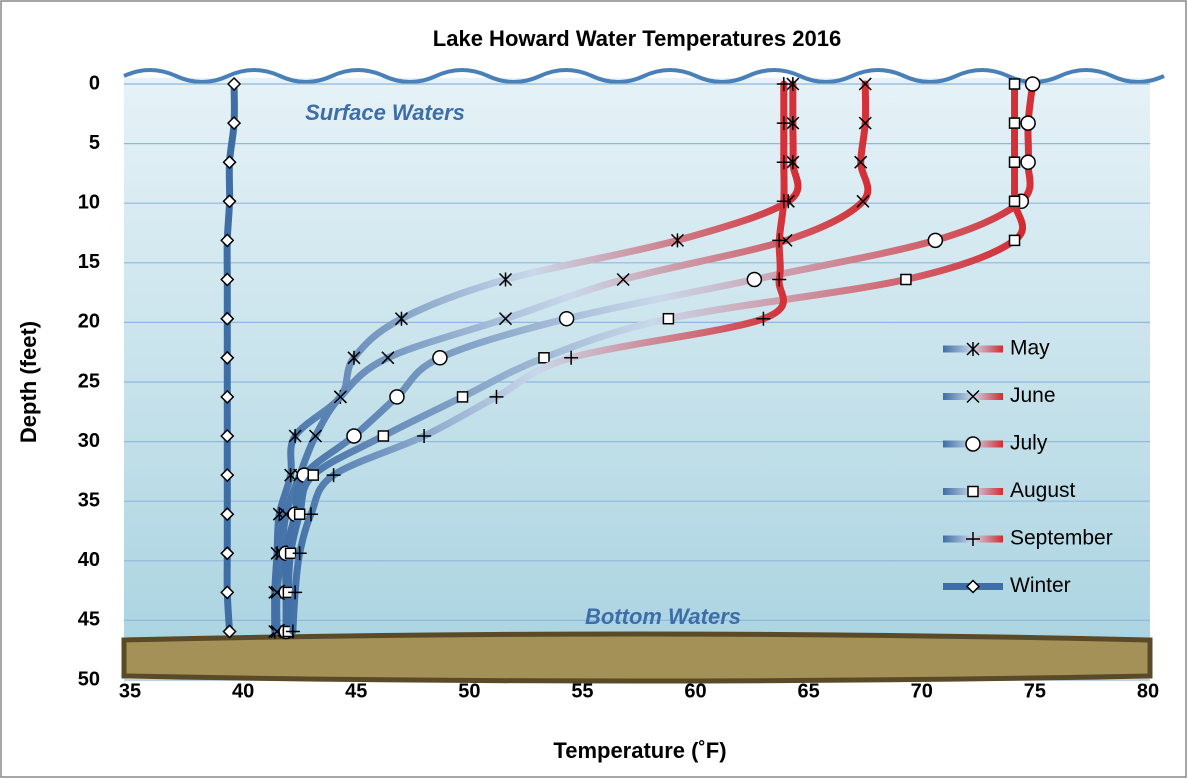 This screenshot has width=1188, height=779. I want to click on y-tick-label: 40, so click(89, 560).